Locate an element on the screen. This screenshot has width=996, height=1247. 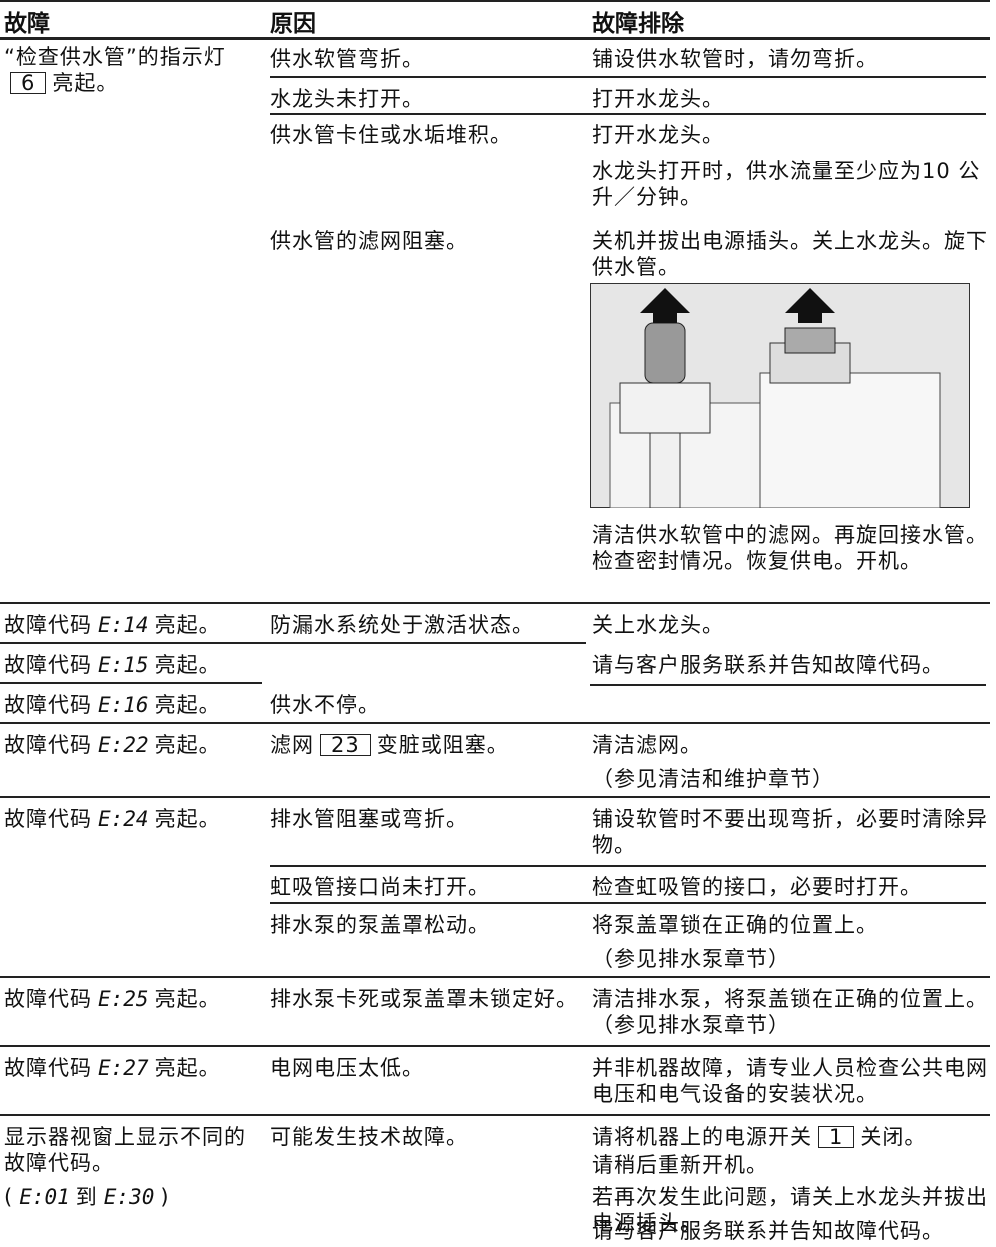
remedy: 铺设软管时不要出现弯折，必要时清除异物。 is located at coordinates (790, 832).